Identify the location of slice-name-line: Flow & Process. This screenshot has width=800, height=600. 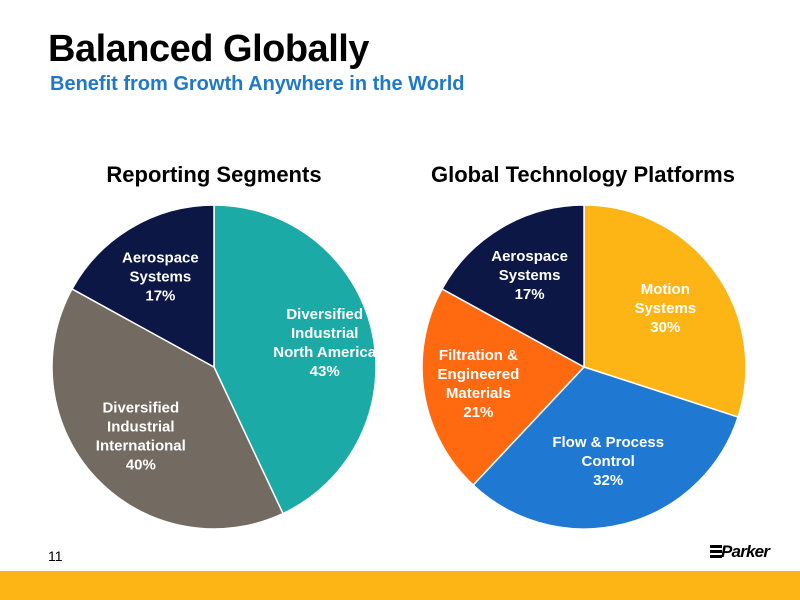
(608, 442).